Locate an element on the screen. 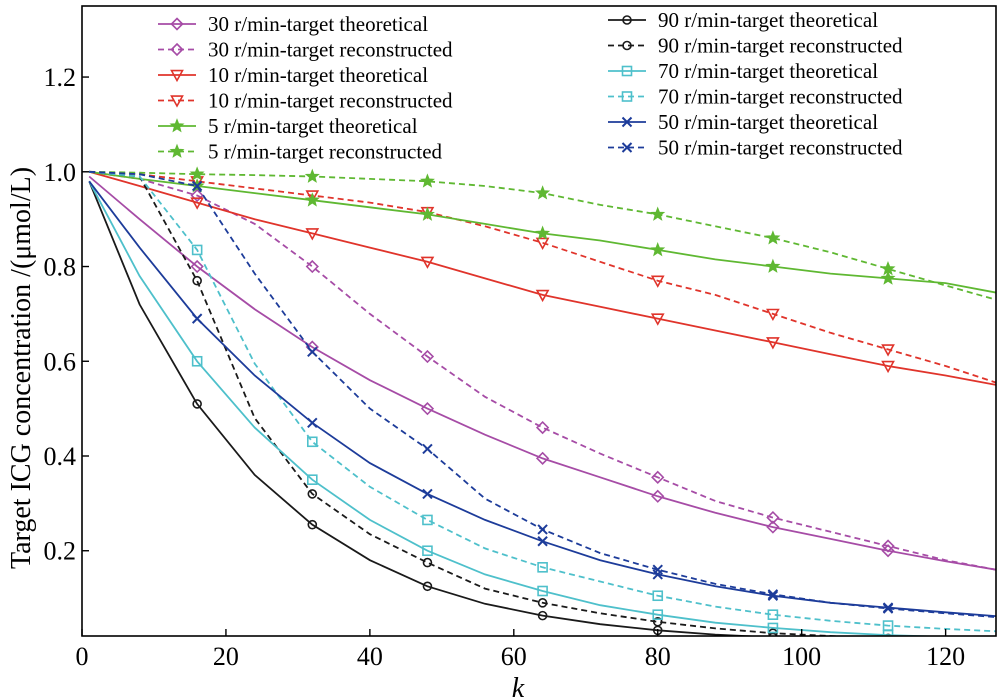 The width and height of the screenshot is (1000, 700). legend-item-50-r-min-target-theoretical: 50 r/min-target theoretical is located at coordinates (743, 122).